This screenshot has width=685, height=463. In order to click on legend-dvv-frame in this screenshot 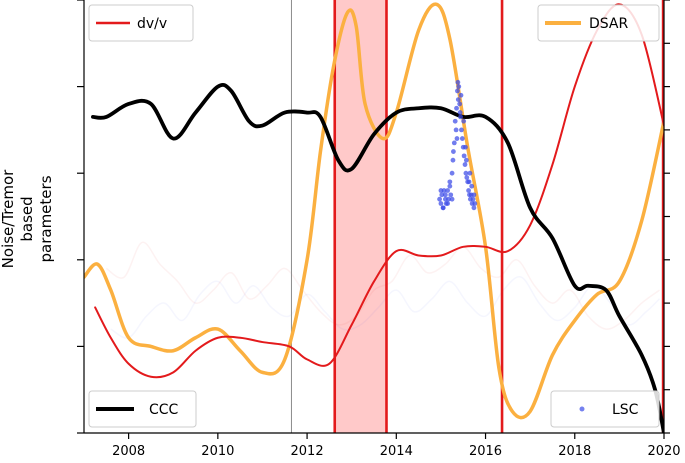, I will do `click(141, 23)`.